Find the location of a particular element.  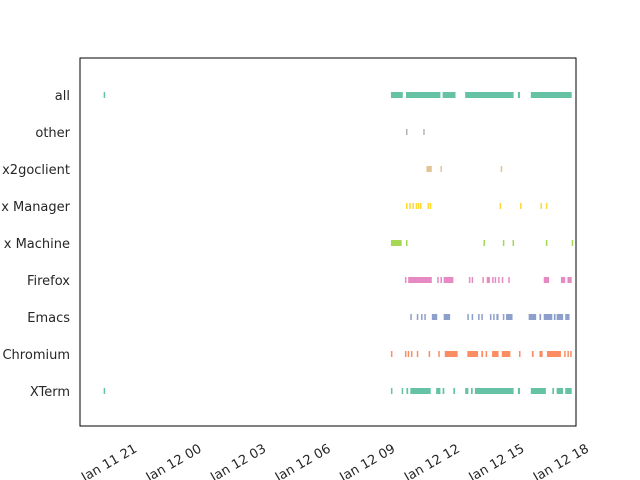

y-tick-label: x Manager is located at coordinates (35, 207).